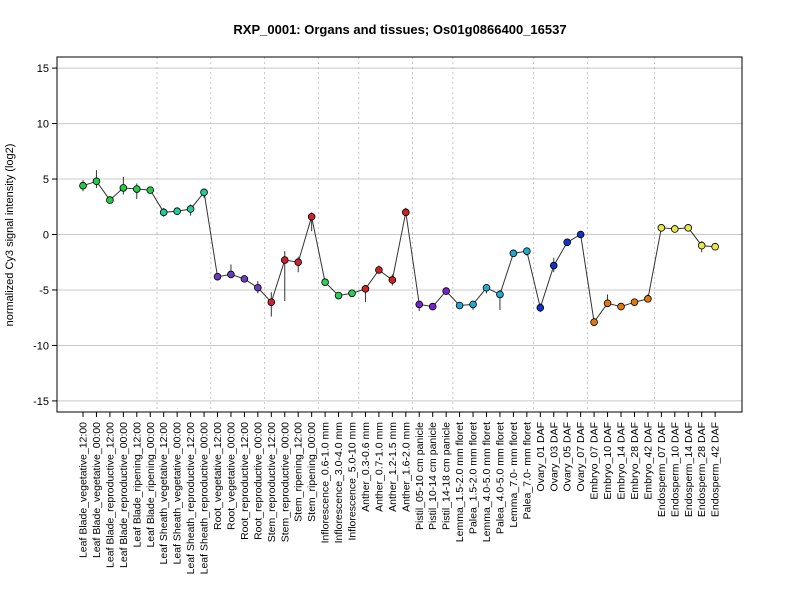 The image size is (800, 600). Describe the element at coordinates (312, 472) in the screenshot. I see `x-tick-label: Stem_ripening_00:00` at that location.